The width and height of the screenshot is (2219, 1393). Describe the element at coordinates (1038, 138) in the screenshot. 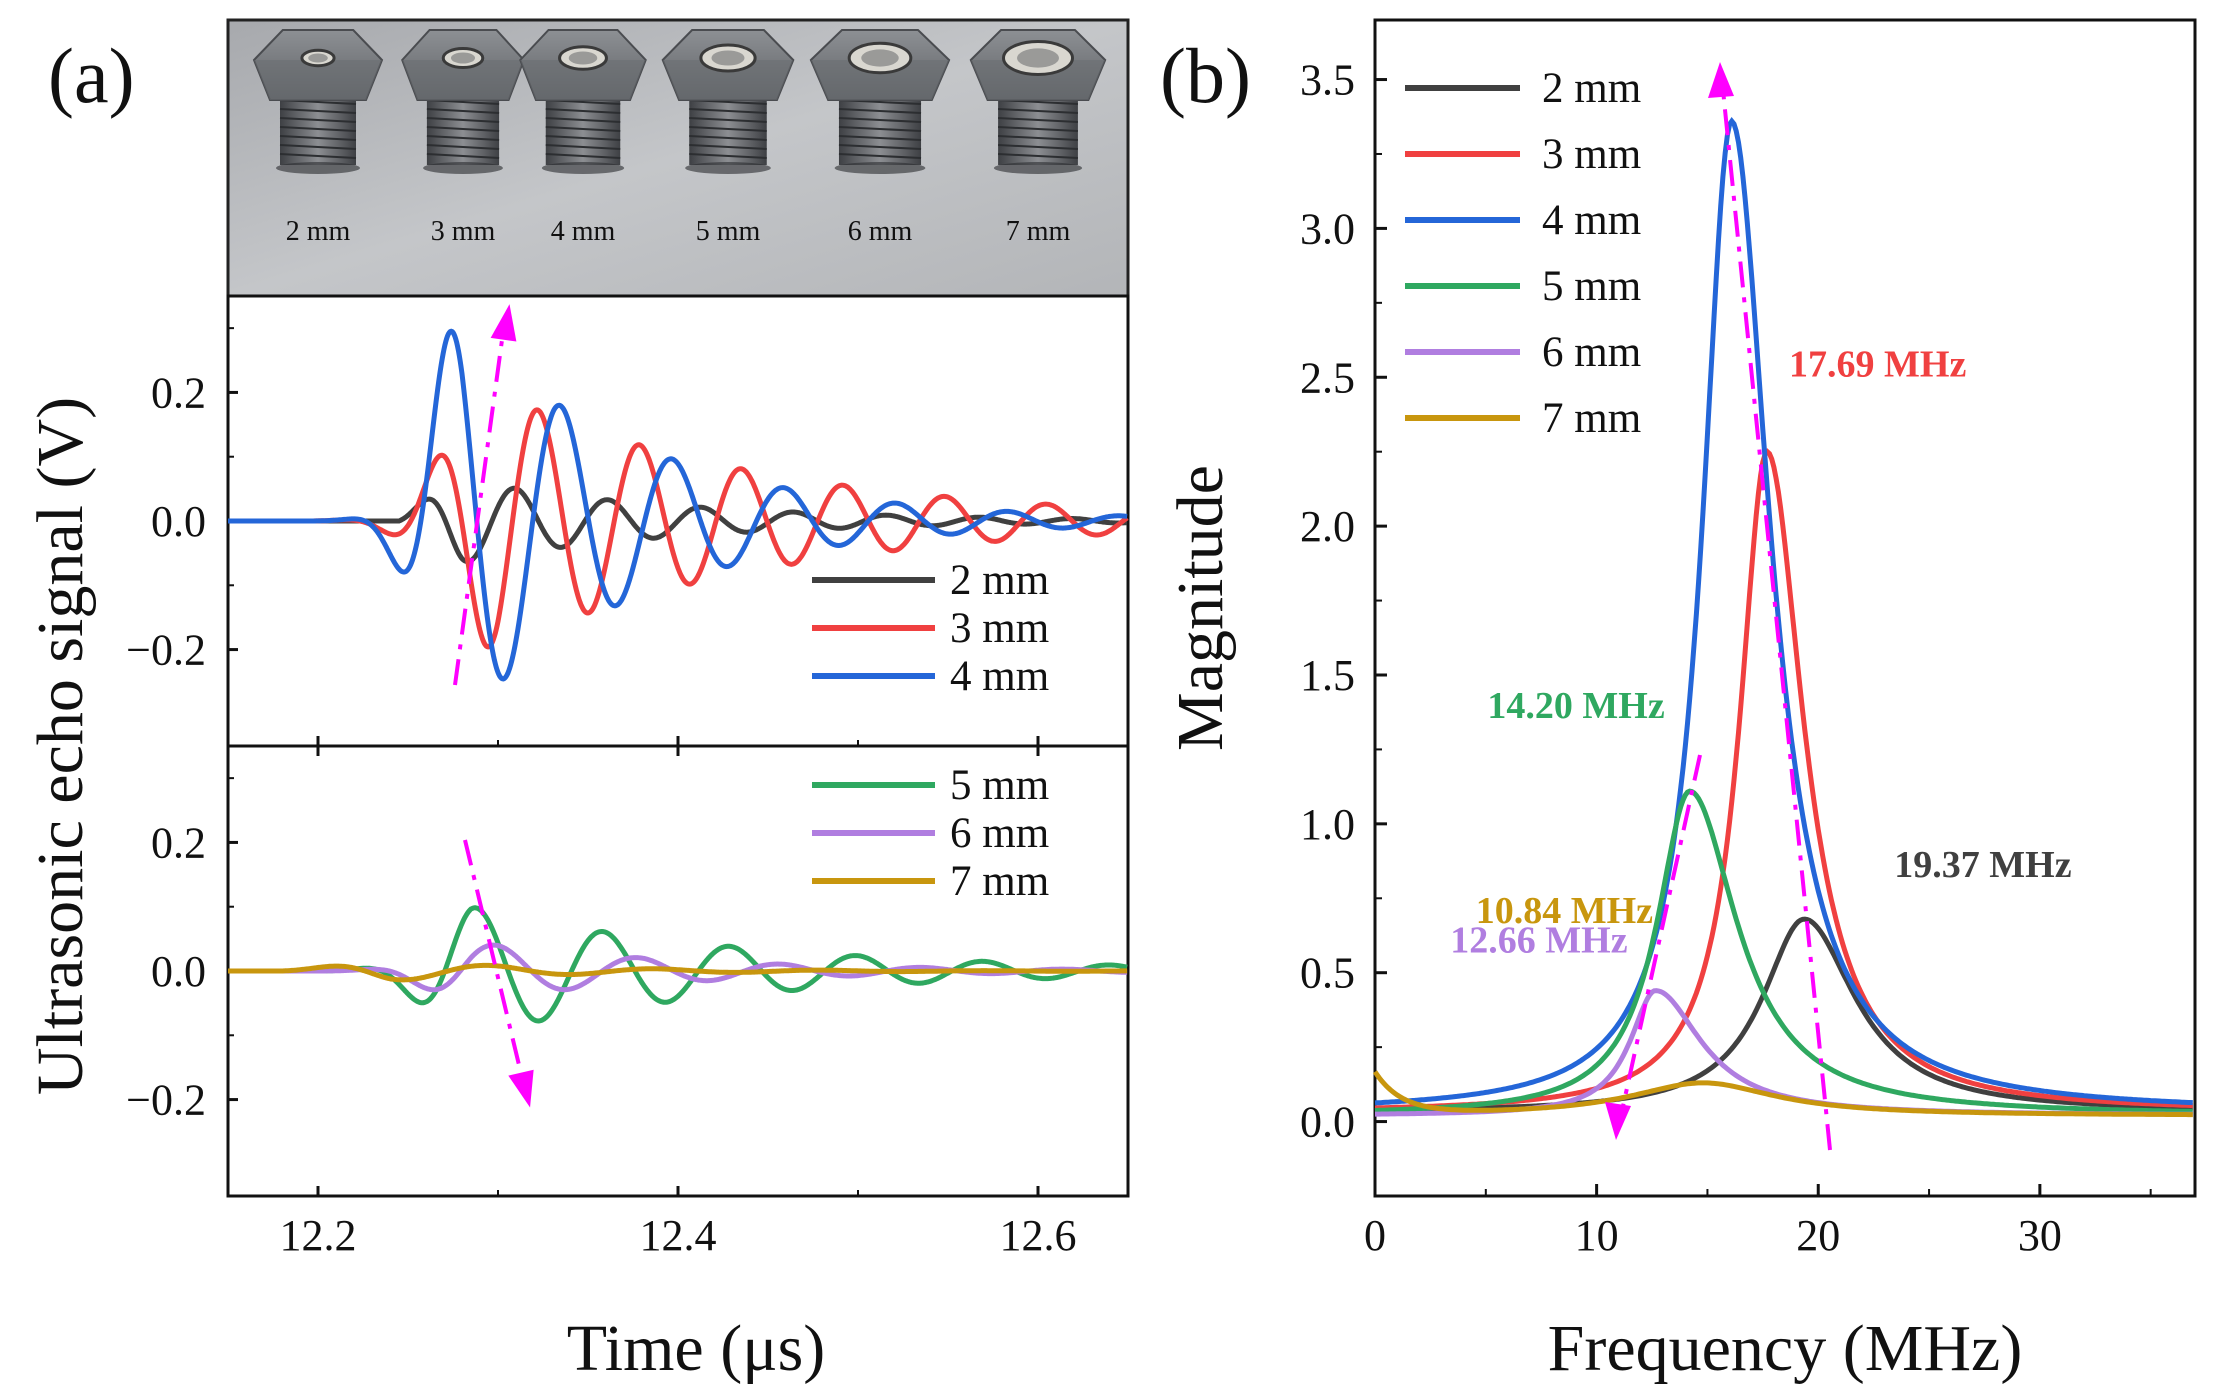

I see `bolt-7mm: 7 mm` at that location.